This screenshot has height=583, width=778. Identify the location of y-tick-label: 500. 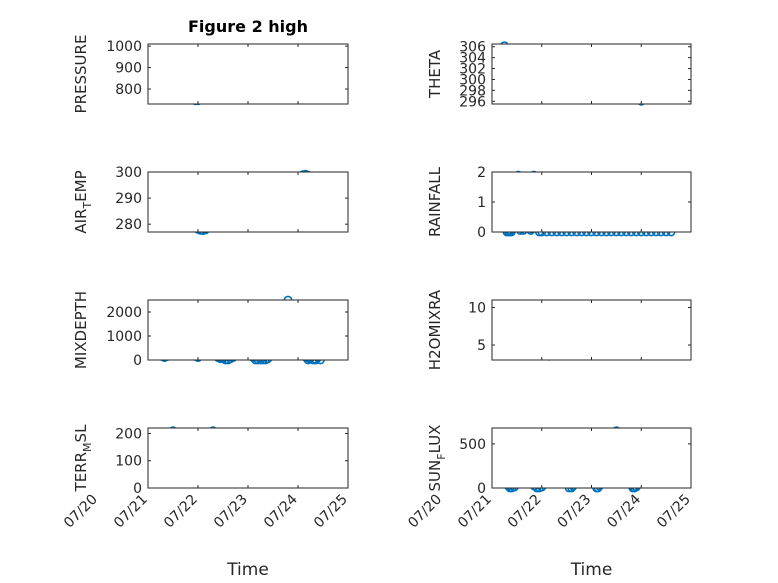
(472, 445).